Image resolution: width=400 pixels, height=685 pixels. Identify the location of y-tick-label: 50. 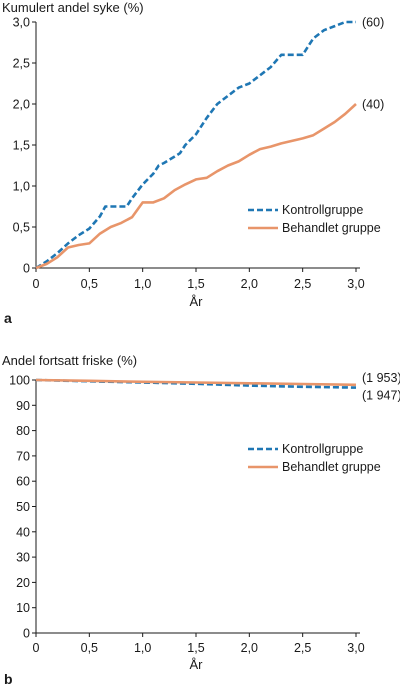
(23, 507).